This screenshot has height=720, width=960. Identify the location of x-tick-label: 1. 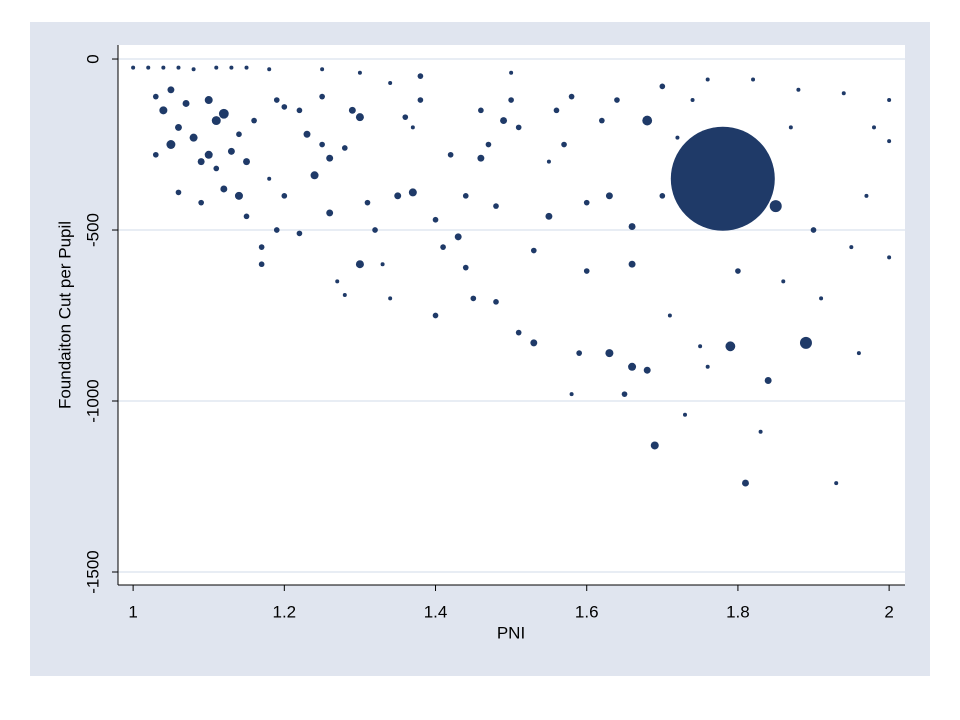
(132, 611).